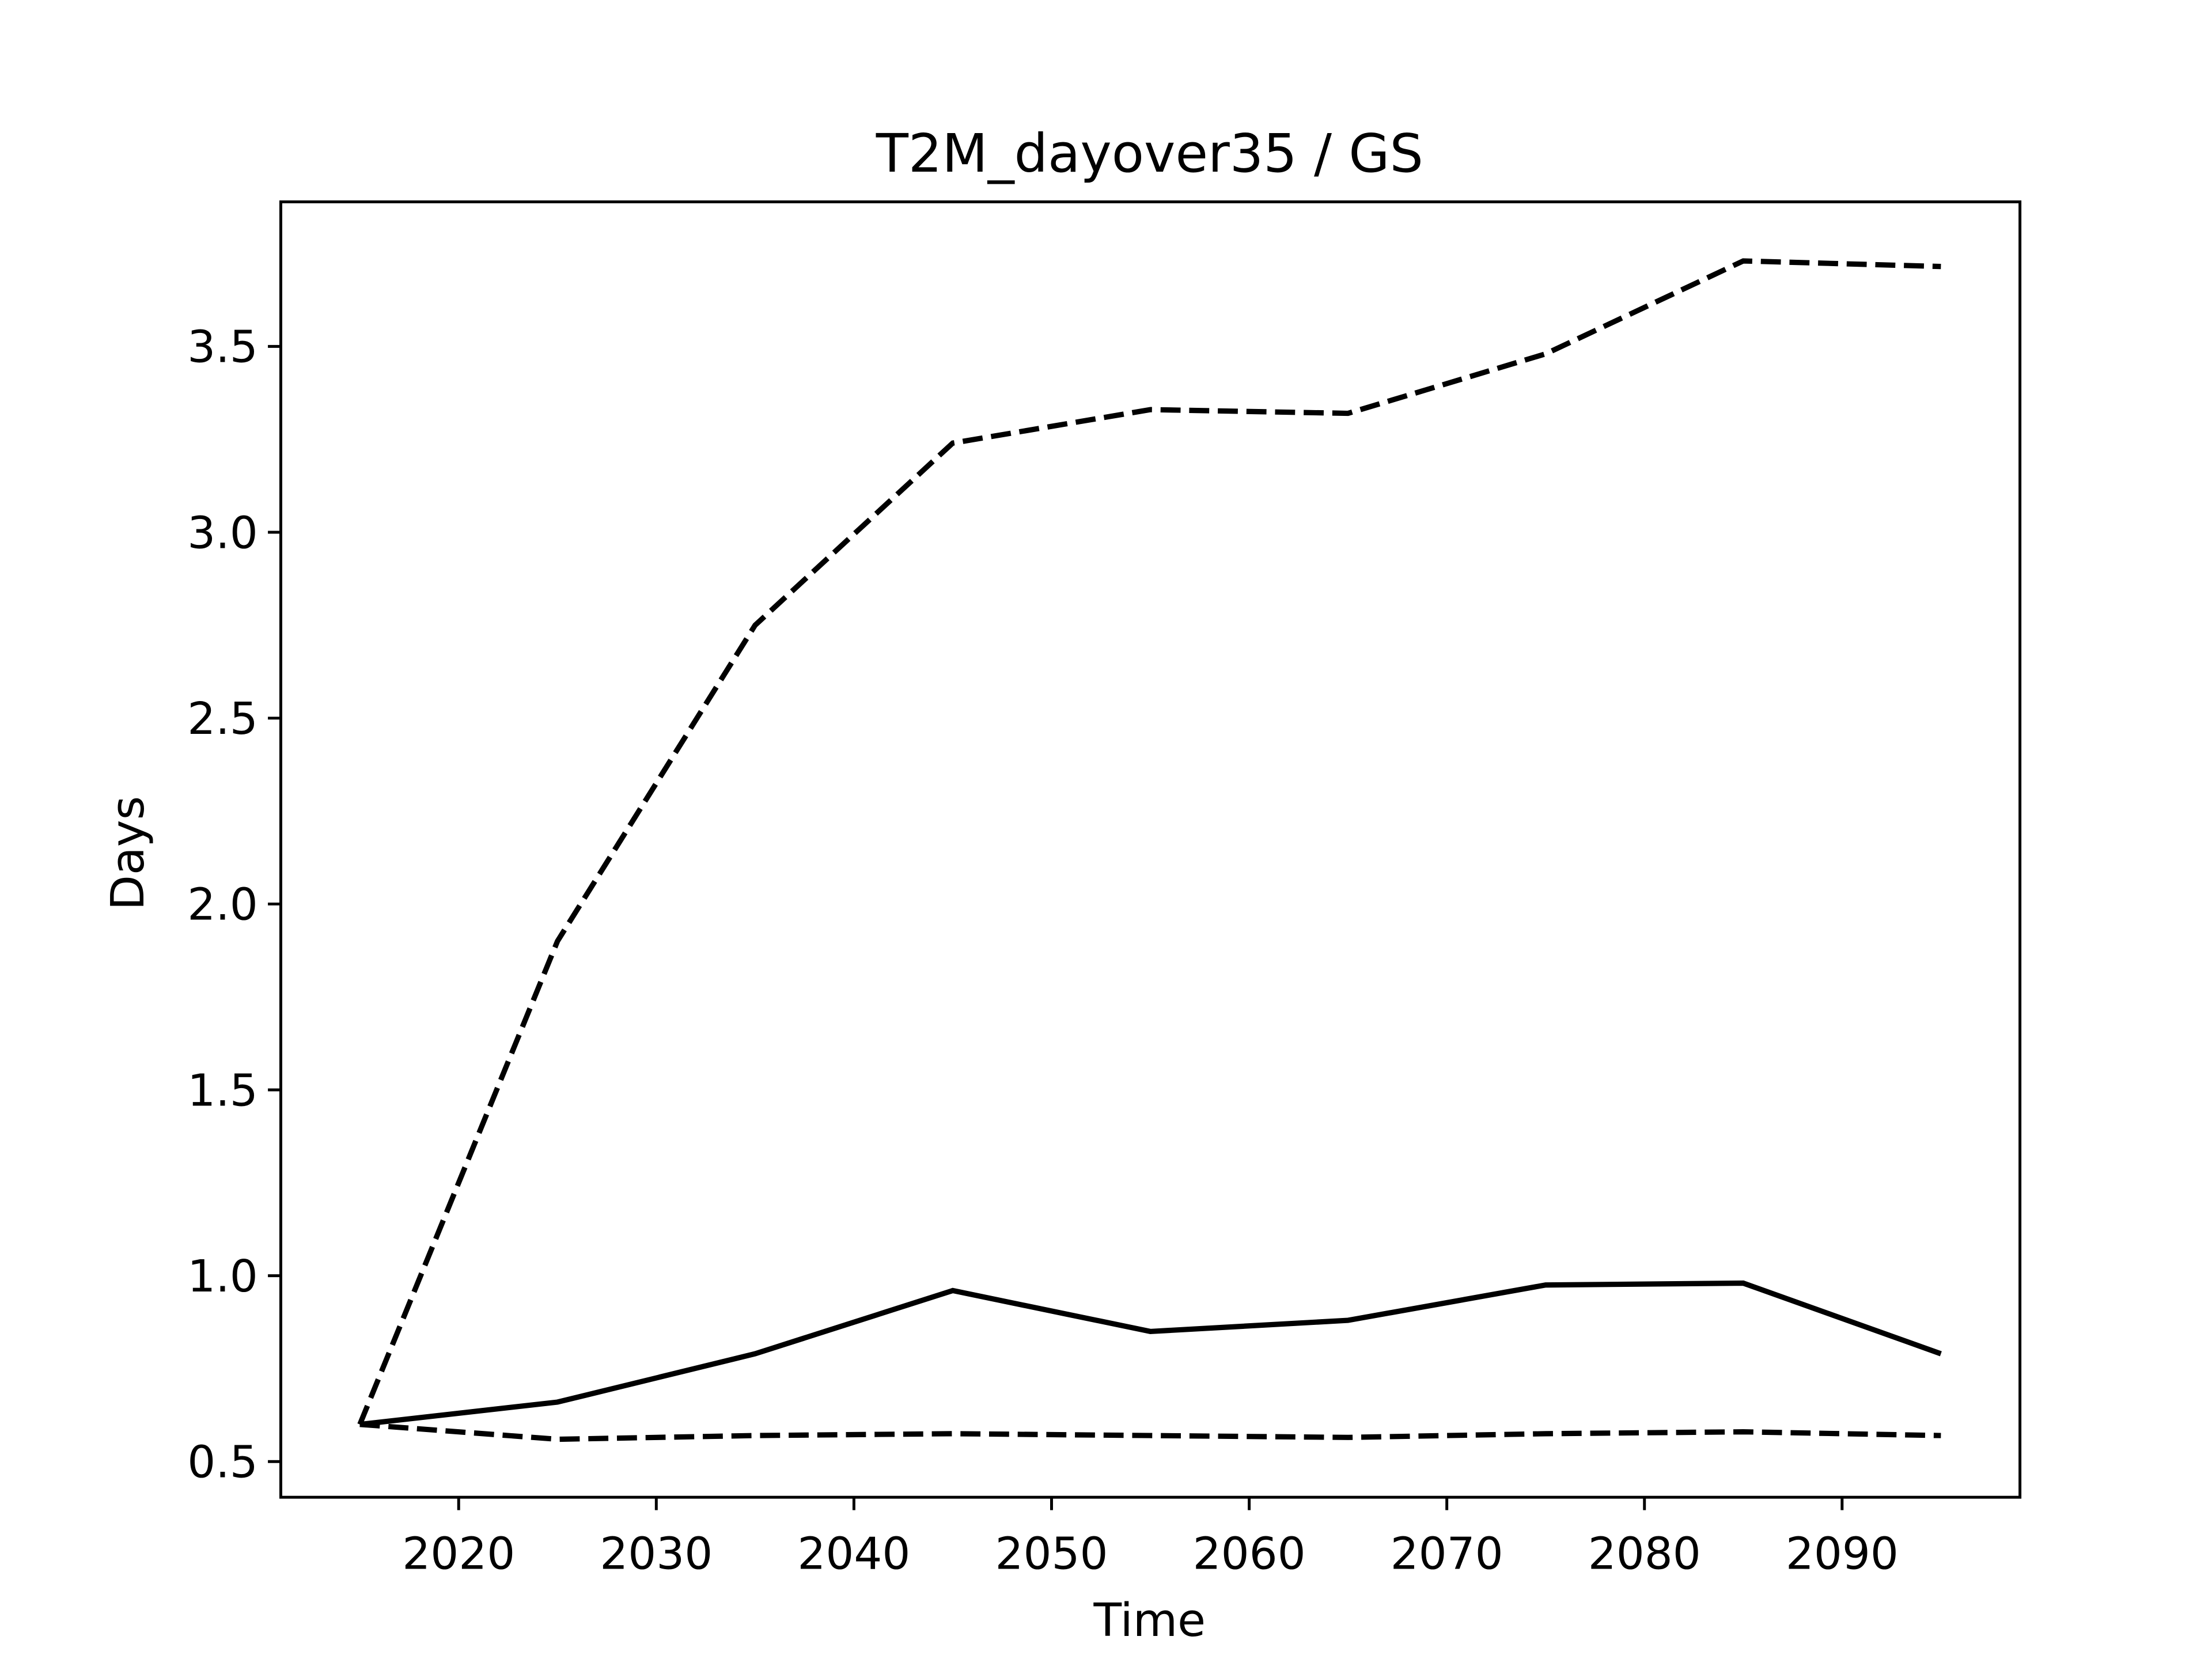 The width and height of the screenshot is (2212, 1659). Describe the element at coordinates (222, 1276) in the screenshot. I see `y-tick-label: 1.0` at that location.